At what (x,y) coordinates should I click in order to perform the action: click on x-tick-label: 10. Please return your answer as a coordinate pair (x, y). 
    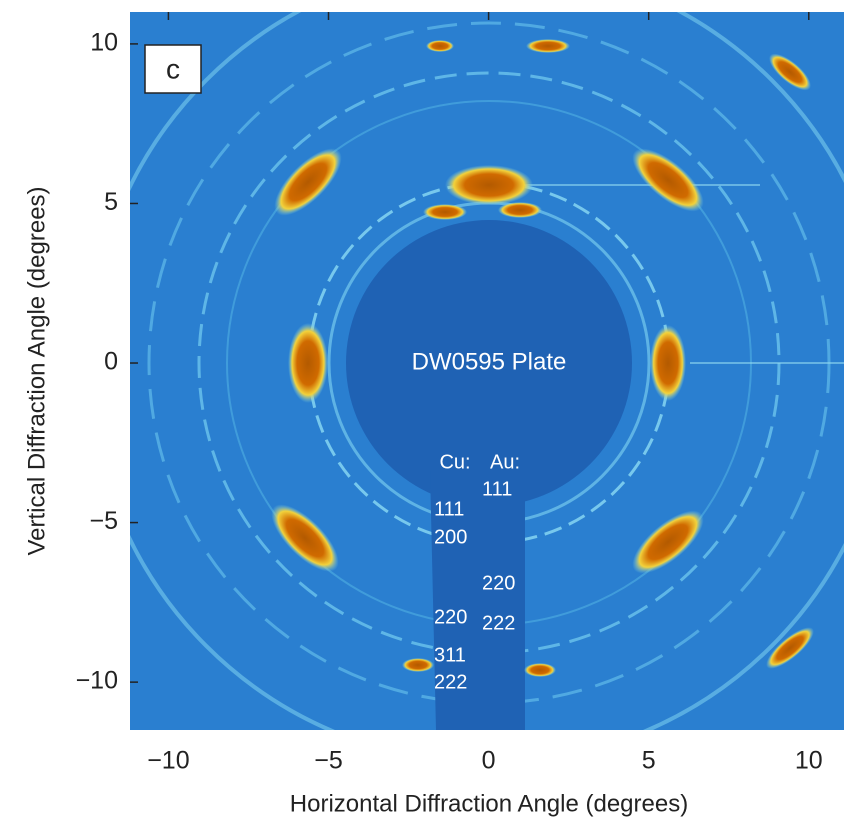
    Looking at the image, I should click on (809, 761).